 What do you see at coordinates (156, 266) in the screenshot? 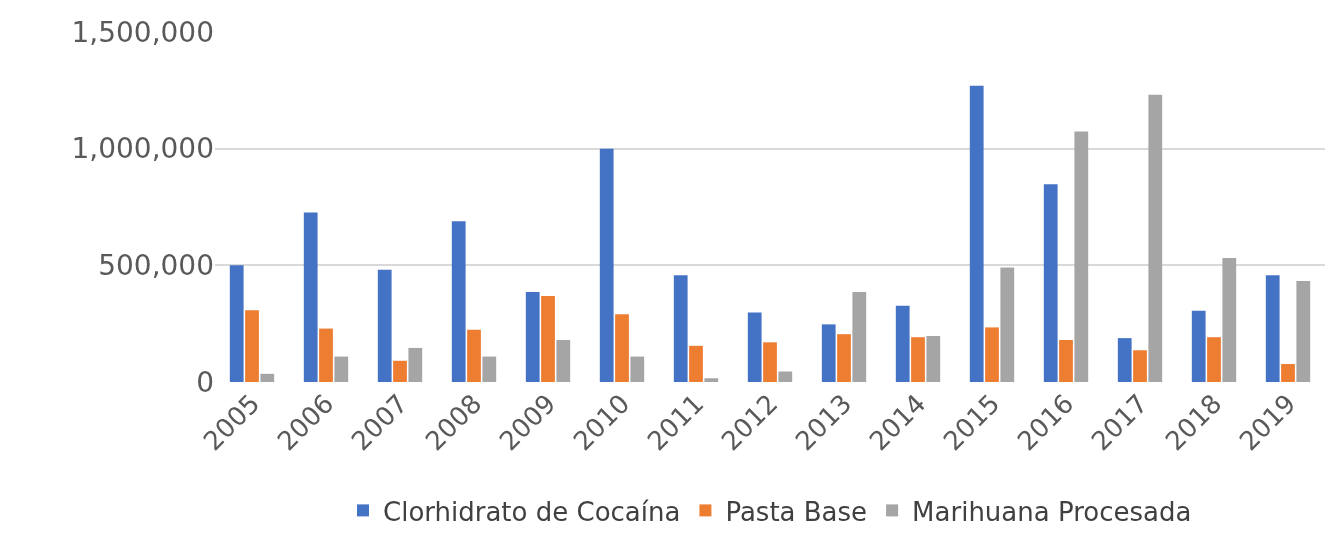
I see `y-tick-label: 500,000` at bounding box center [156, 266].